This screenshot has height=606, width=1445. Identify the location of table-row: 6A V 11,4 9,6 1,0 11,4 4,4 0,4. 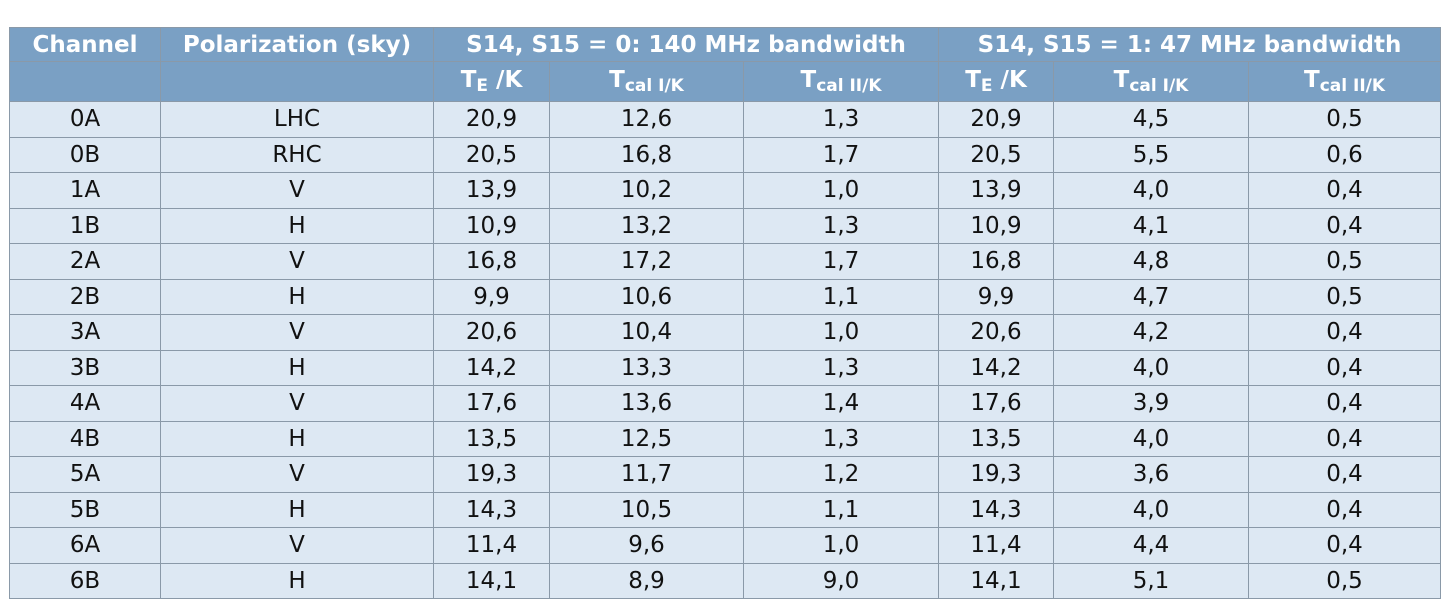
(725, 545).